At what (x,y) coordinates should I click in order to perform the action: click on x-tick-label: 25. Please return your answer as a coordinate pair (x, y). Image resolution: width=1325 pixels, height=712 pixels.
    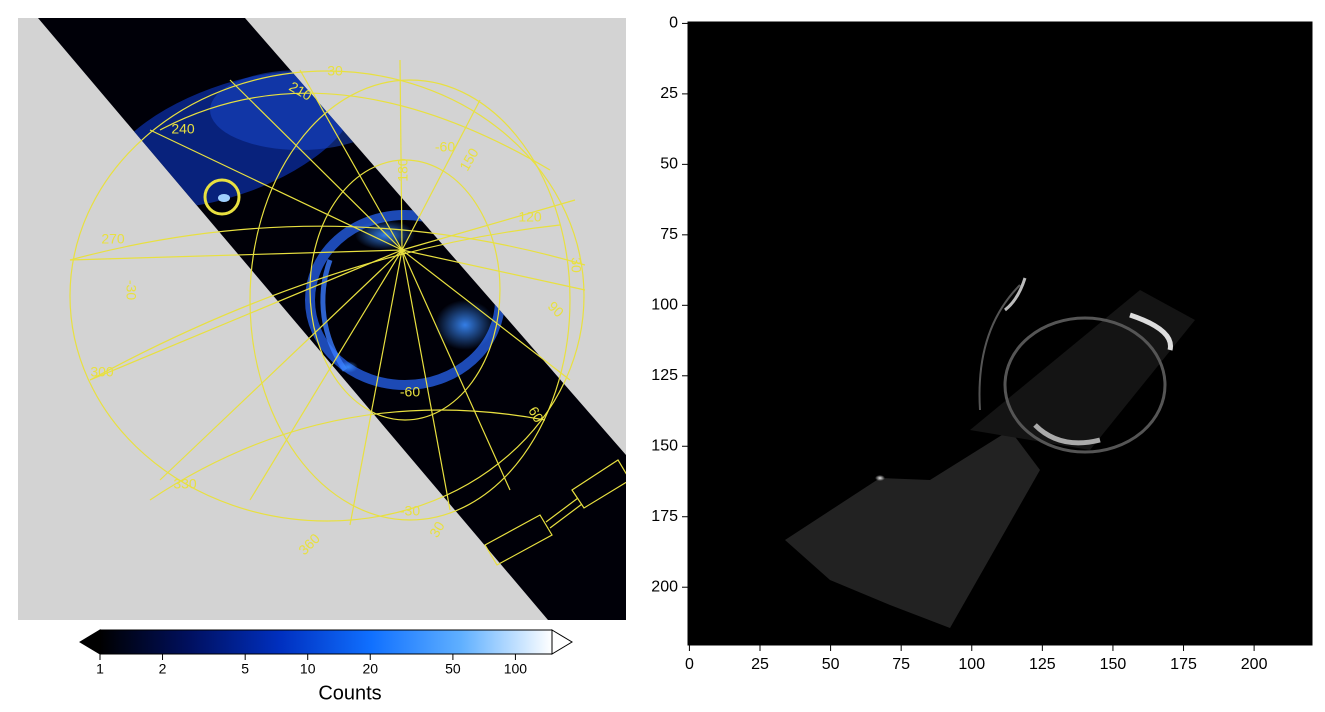
    Looking at the image, I should click on (760, 664).